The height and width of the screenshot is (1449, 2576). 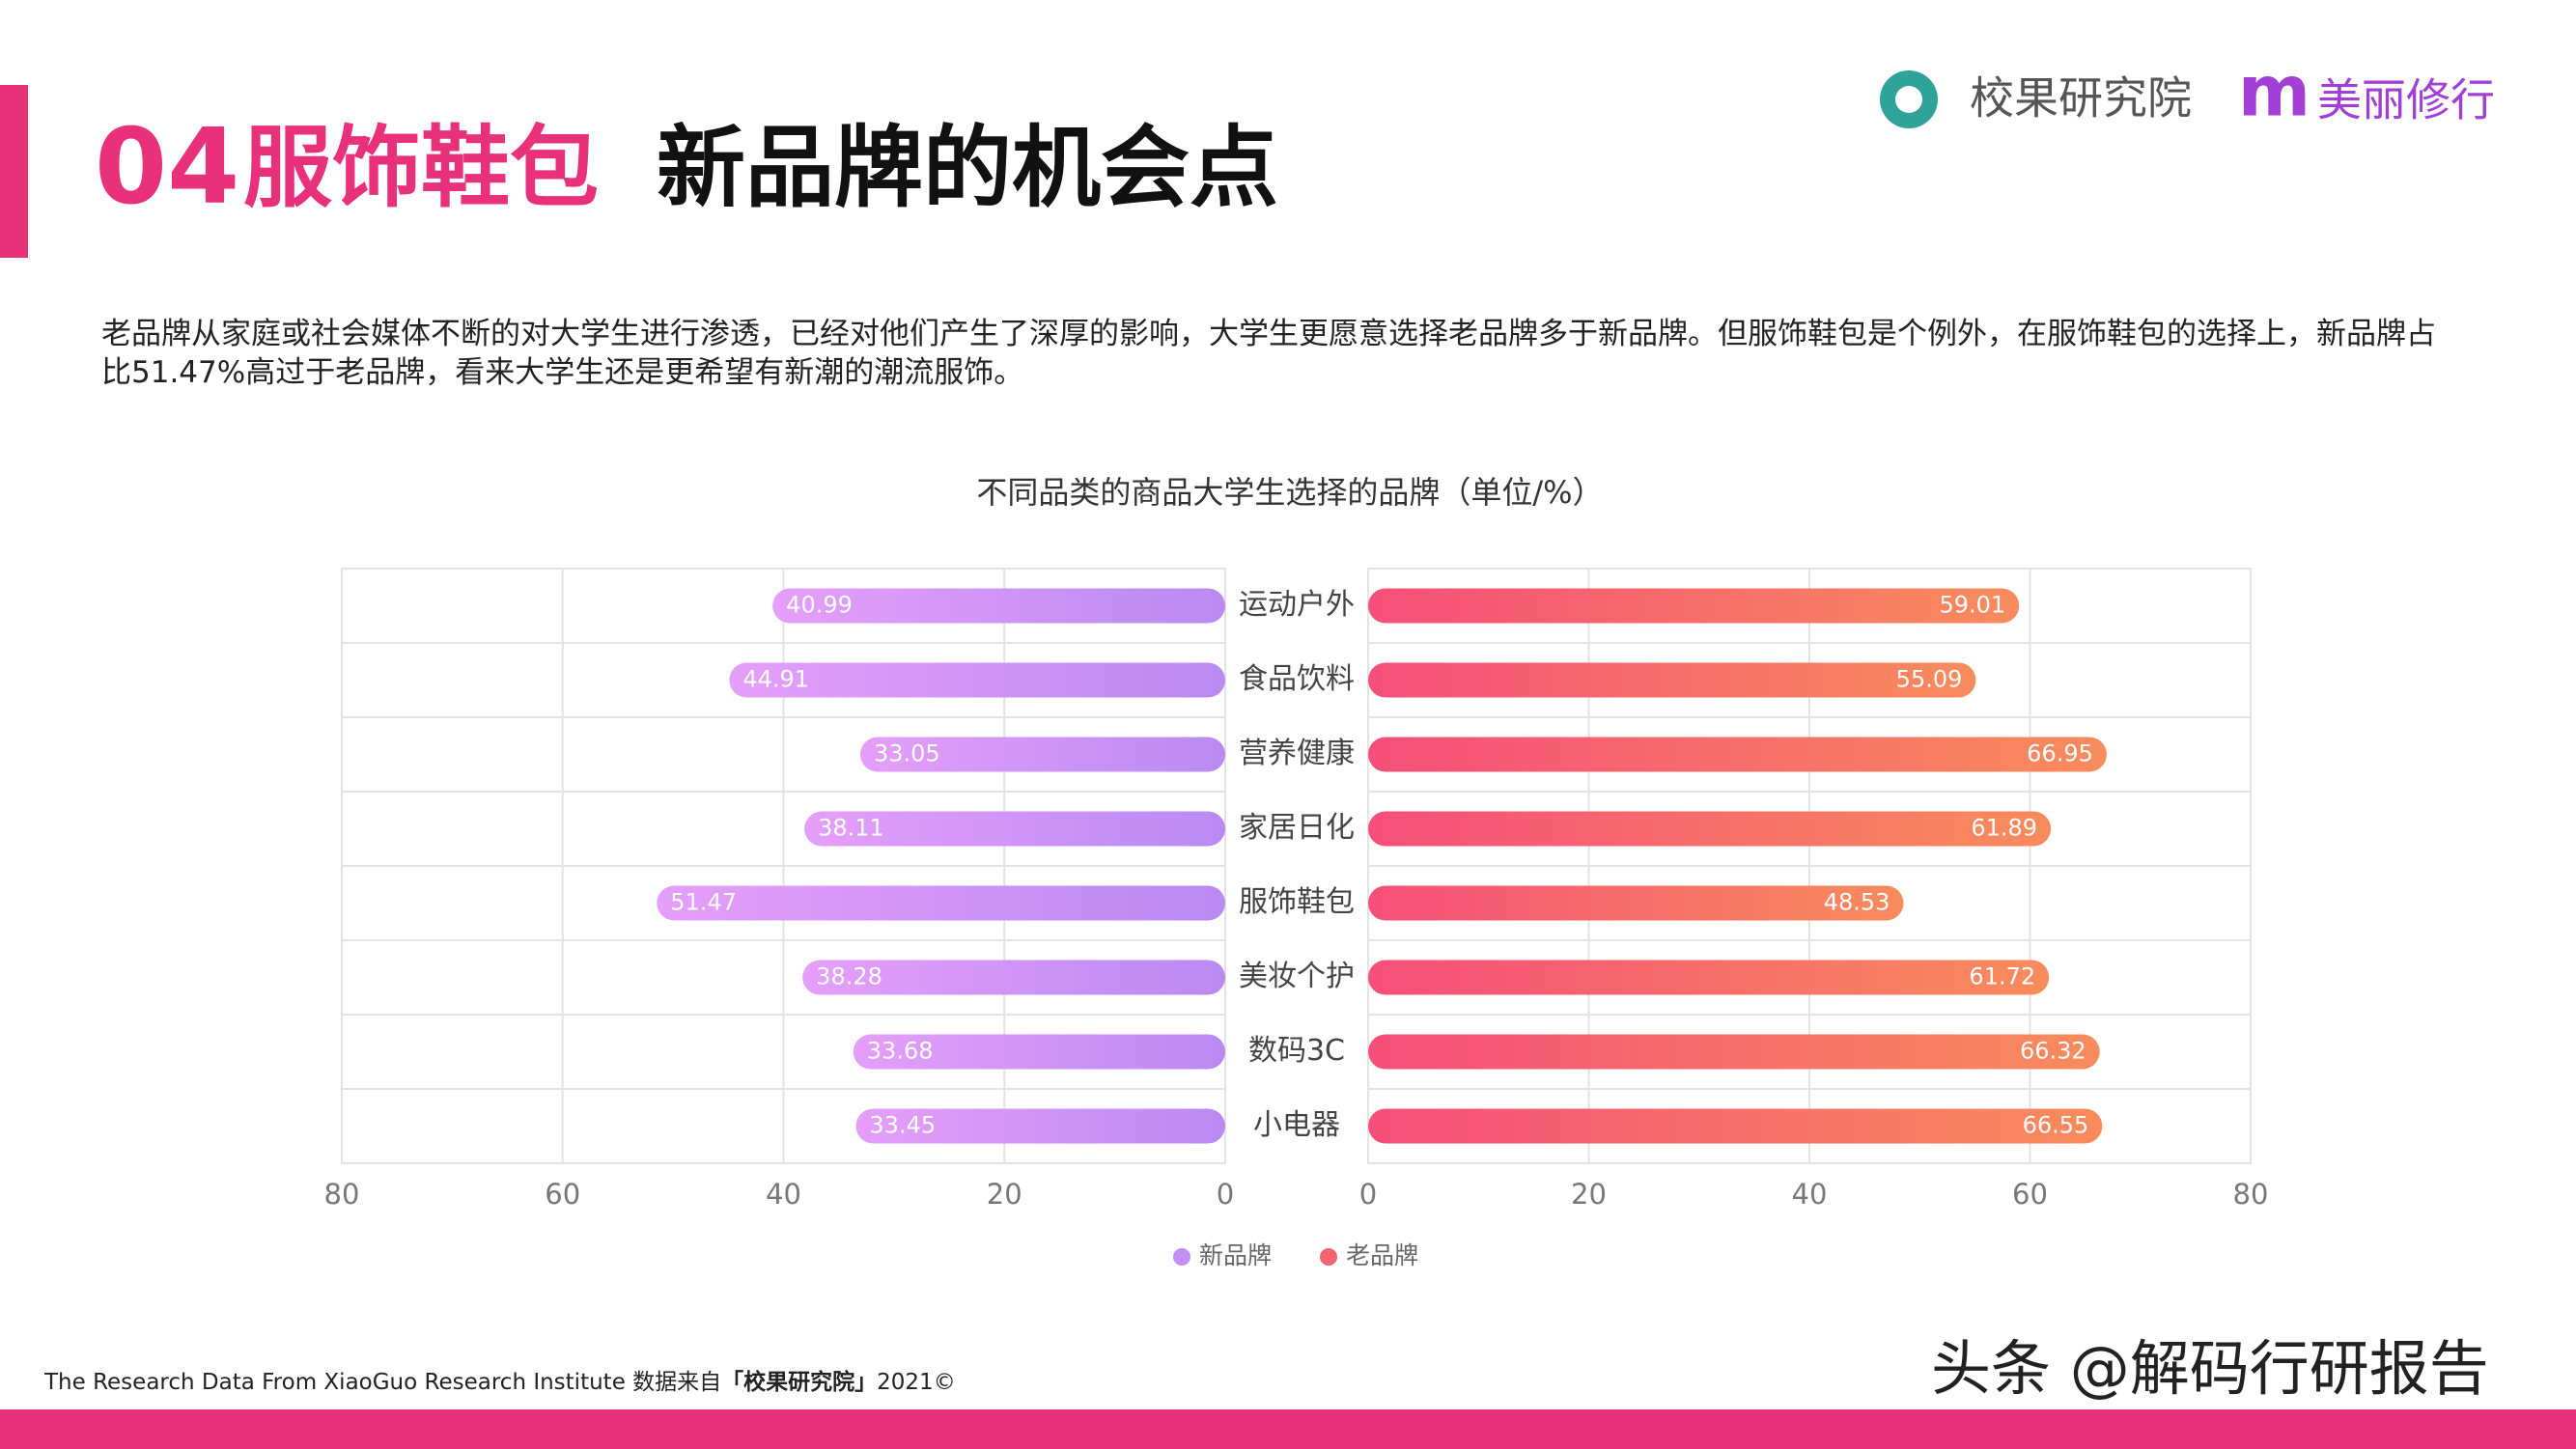 I want to click on value-label: 33.05, so click(x=907, y=753).